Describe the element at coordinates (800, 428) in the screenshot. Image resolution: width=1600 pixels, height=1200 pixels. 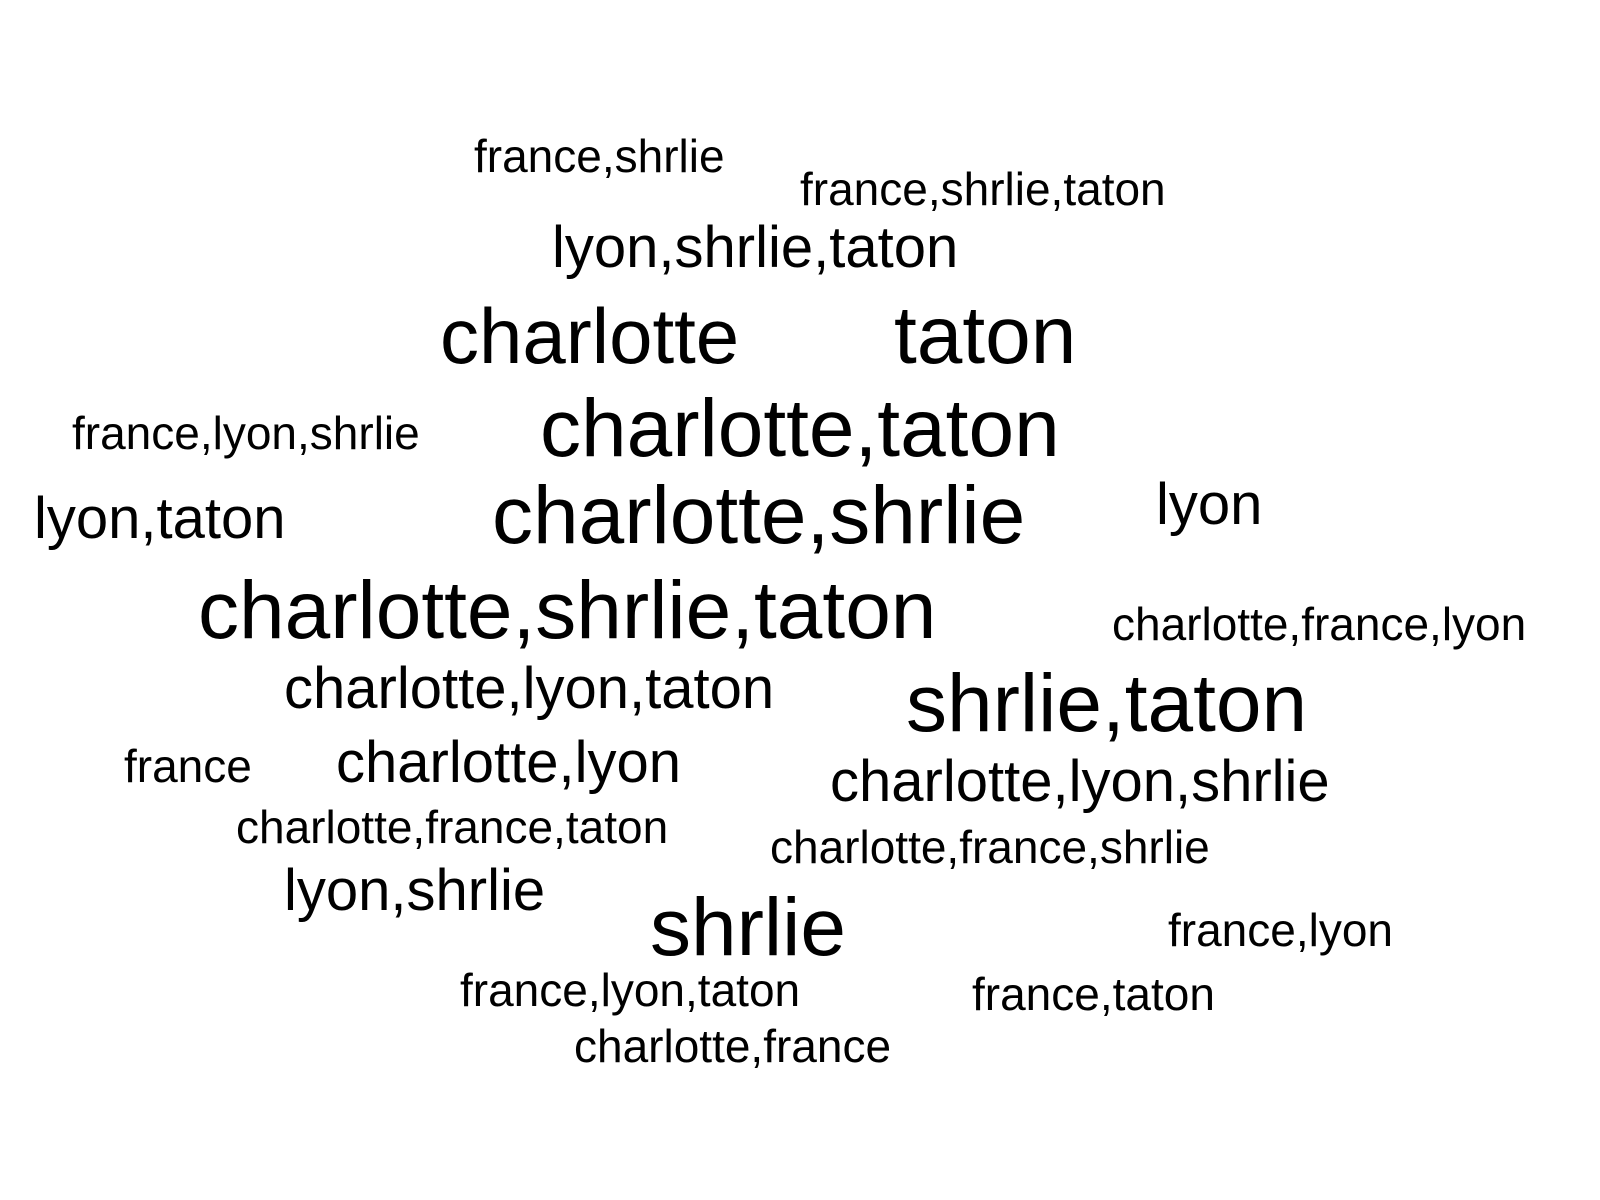
I see `word-charlotte-taton: charlotte,taton` at that location.